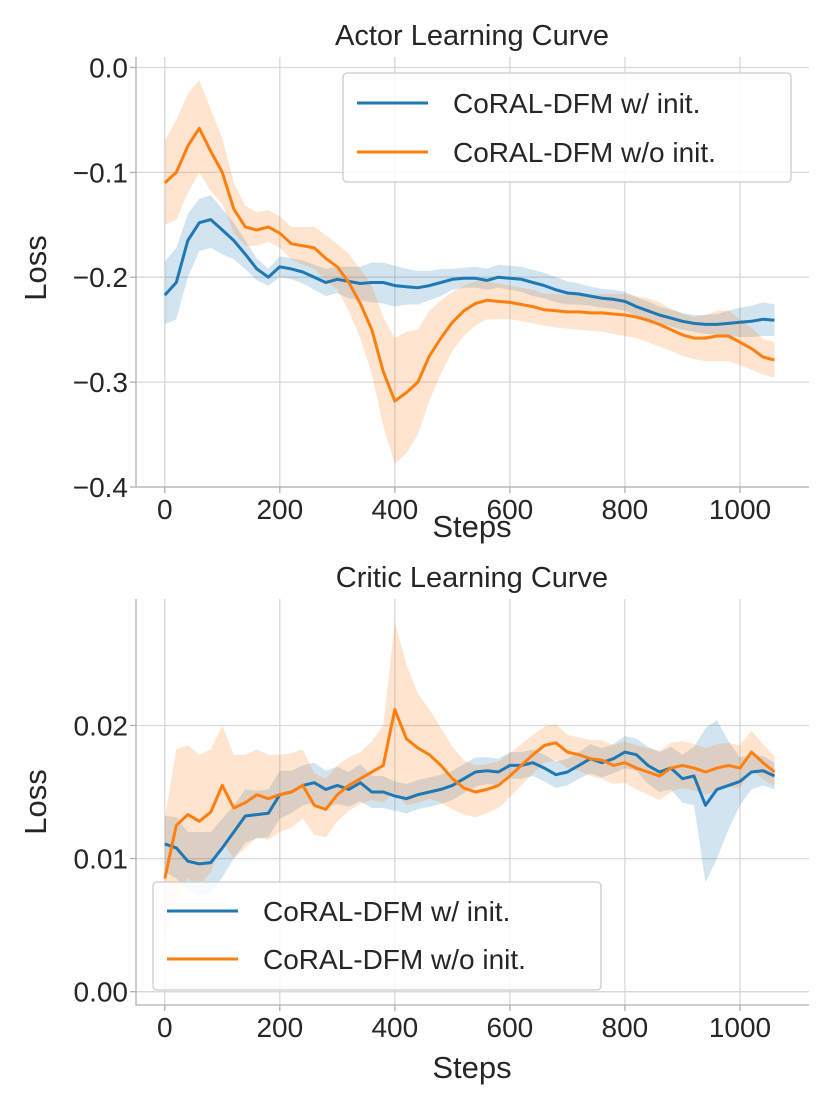 This screenshot has width=830, height=1107. What do you see at coordinates (165, 509) in the screenshot?
I see `actor-x-tick-label-0: 0` at bounding box center [165, 509].